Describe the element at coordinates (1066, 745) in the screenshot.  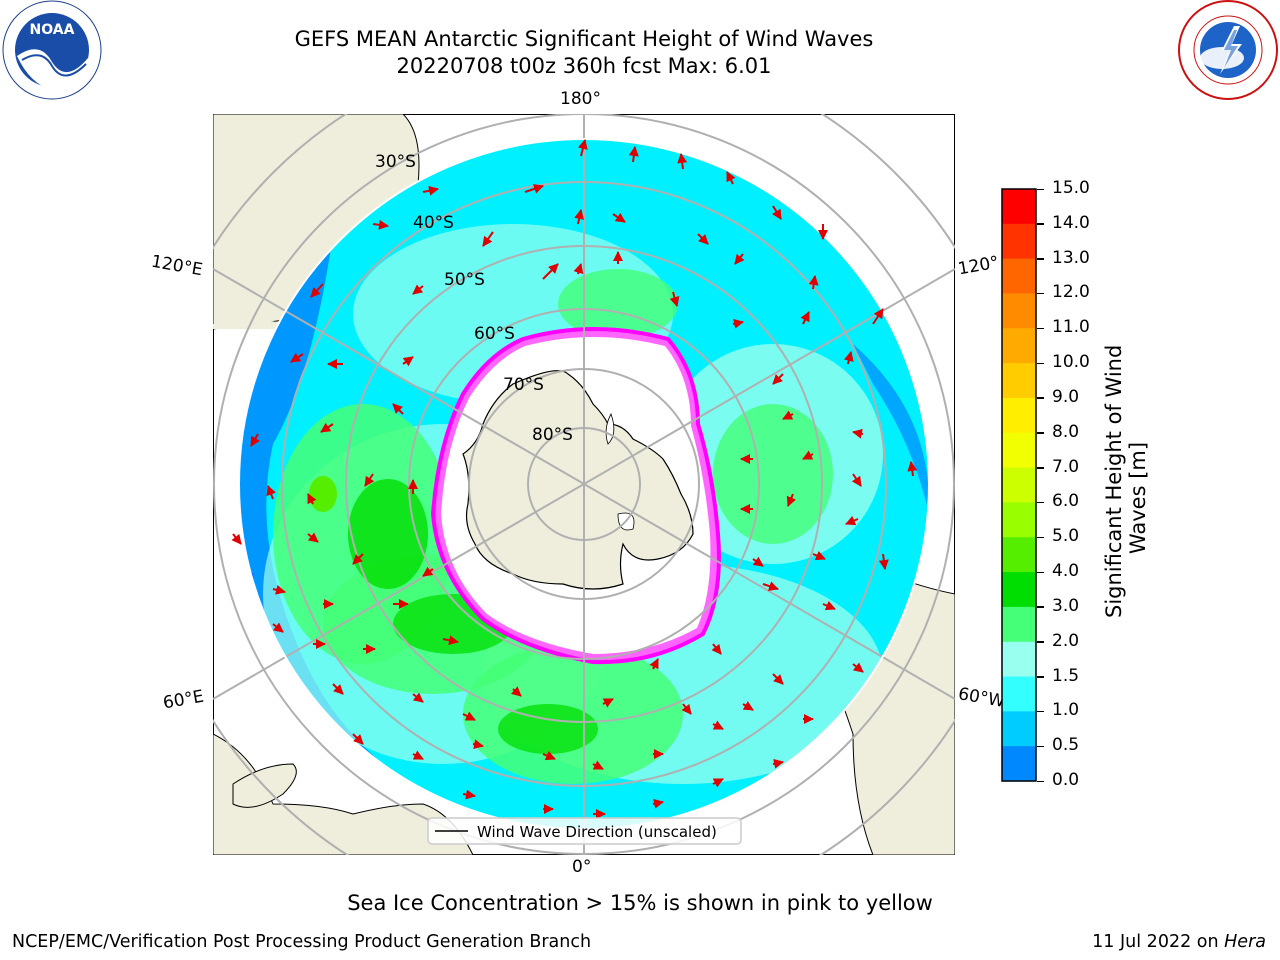
I see `colorbar-tick-label: 0.5` at that location.